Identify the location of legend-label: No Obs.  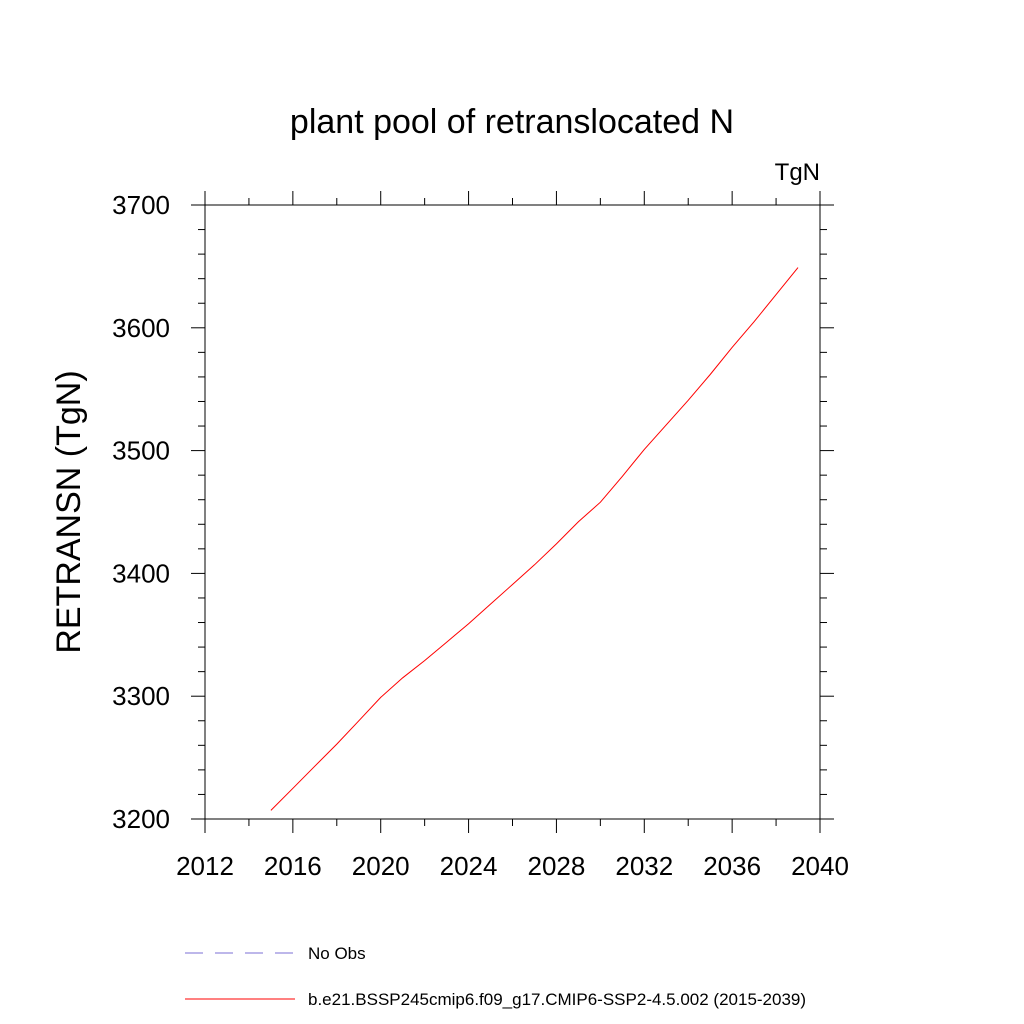
(337, 953).